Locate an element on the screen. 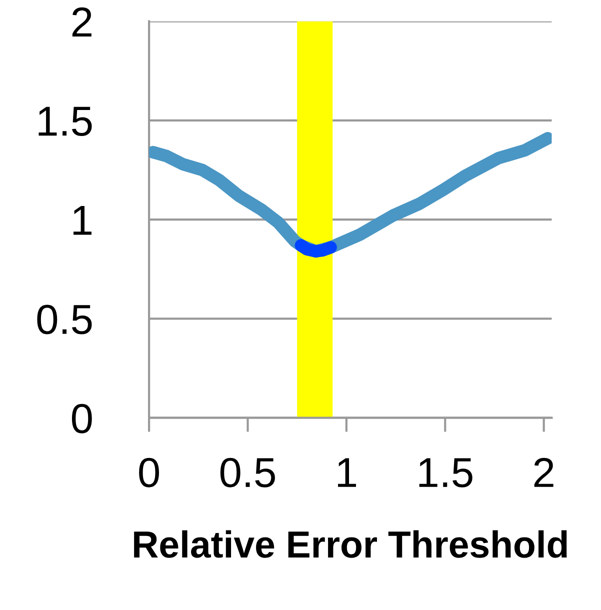  x-tick-label: 2 is located at coordinates (544, 472).